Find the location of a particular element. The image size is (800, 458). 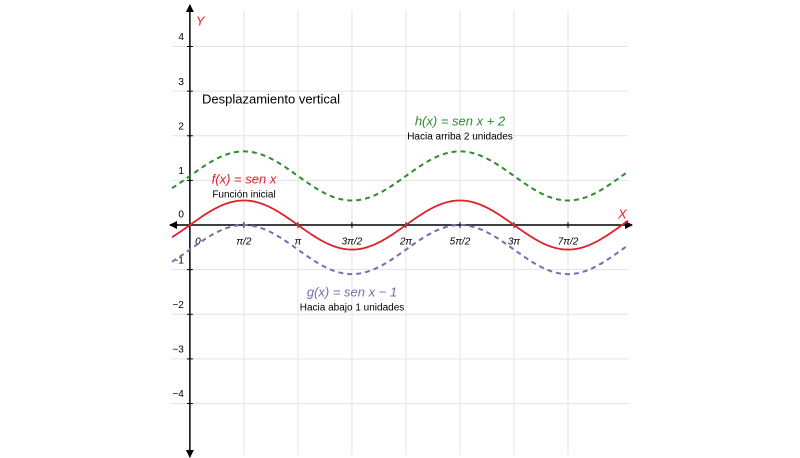

x-tick-label: 7π/2 is located at coordinates (568, 242).